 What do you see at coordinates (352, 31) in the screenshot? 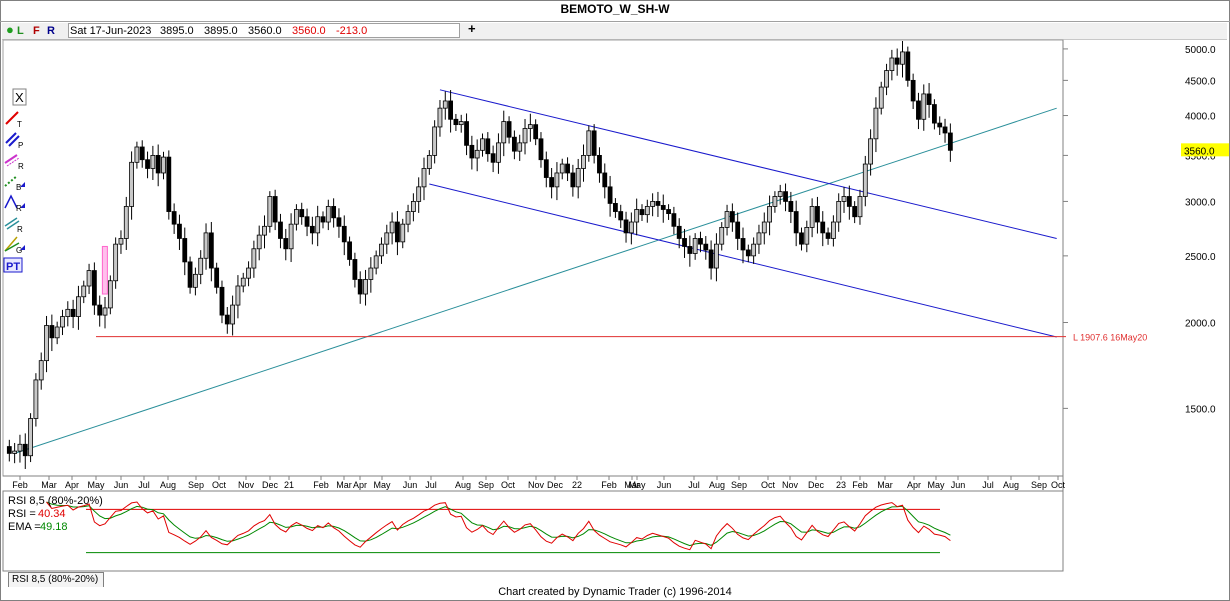
I see `bar-change: -213.0` at bounding box center [352, 31].